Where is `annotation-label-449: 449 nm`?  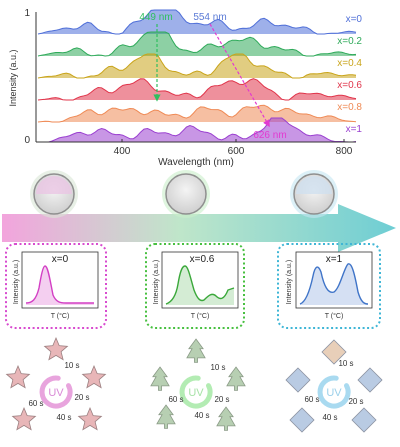 annotation-label-449: 449 nm is located at coordinates (155, 17).